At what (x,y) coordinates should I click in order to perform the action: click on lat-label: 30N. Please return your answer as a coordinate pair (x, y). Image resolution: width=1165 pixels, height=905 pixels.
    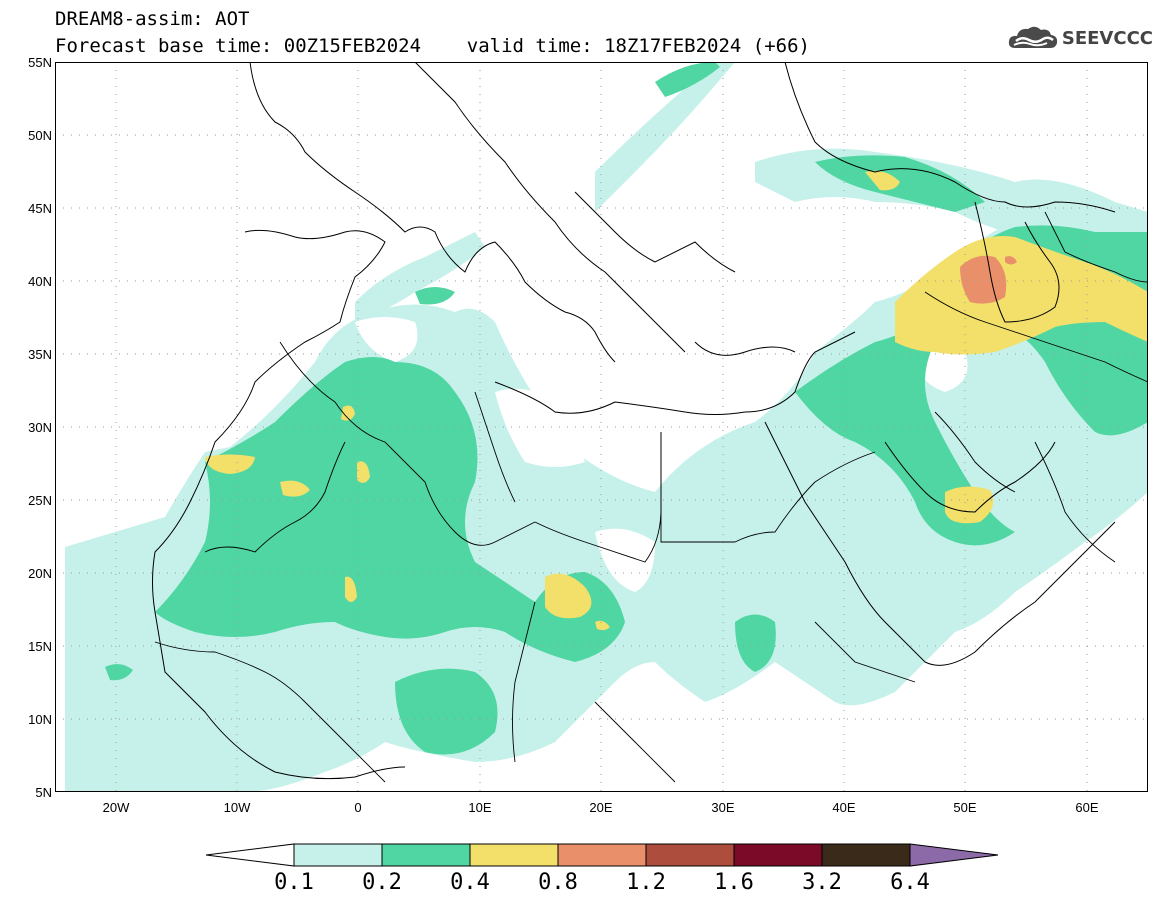
    Looking at the image, I should click on (40, 427).